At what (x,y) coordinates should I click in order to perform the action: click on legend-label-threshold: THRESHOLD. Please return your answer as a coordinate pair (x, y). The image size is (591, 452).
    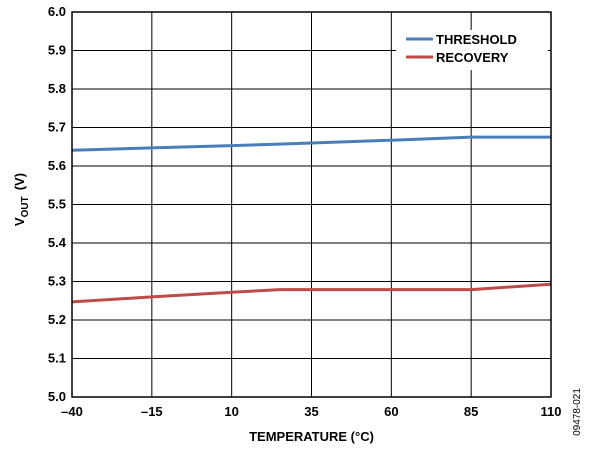
    Looking at the image, I should click on (476, 39).